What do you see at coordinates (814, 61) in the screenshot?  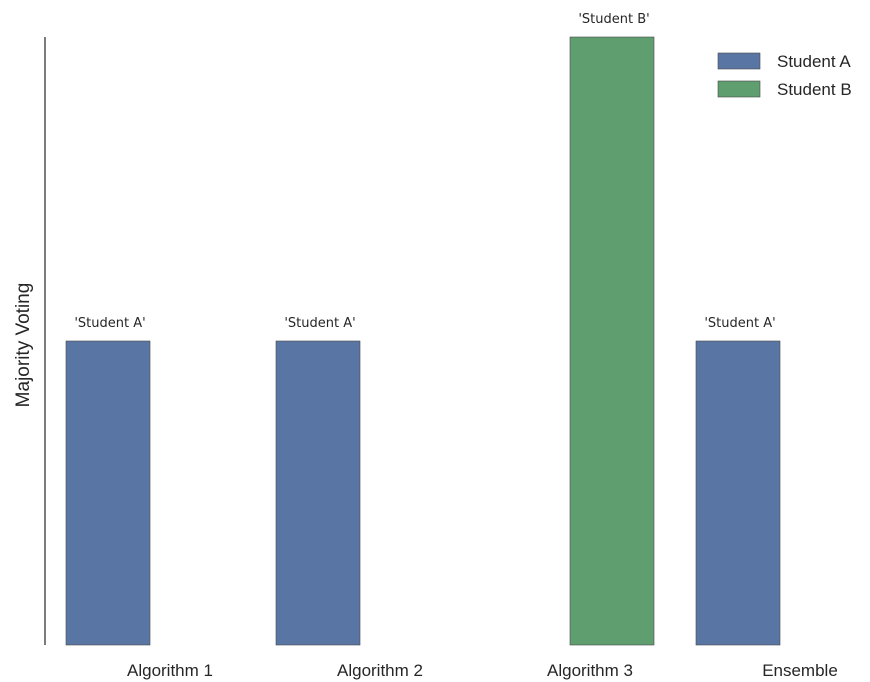 I see `legend-label: Student A` at bounding box center [814, 61].